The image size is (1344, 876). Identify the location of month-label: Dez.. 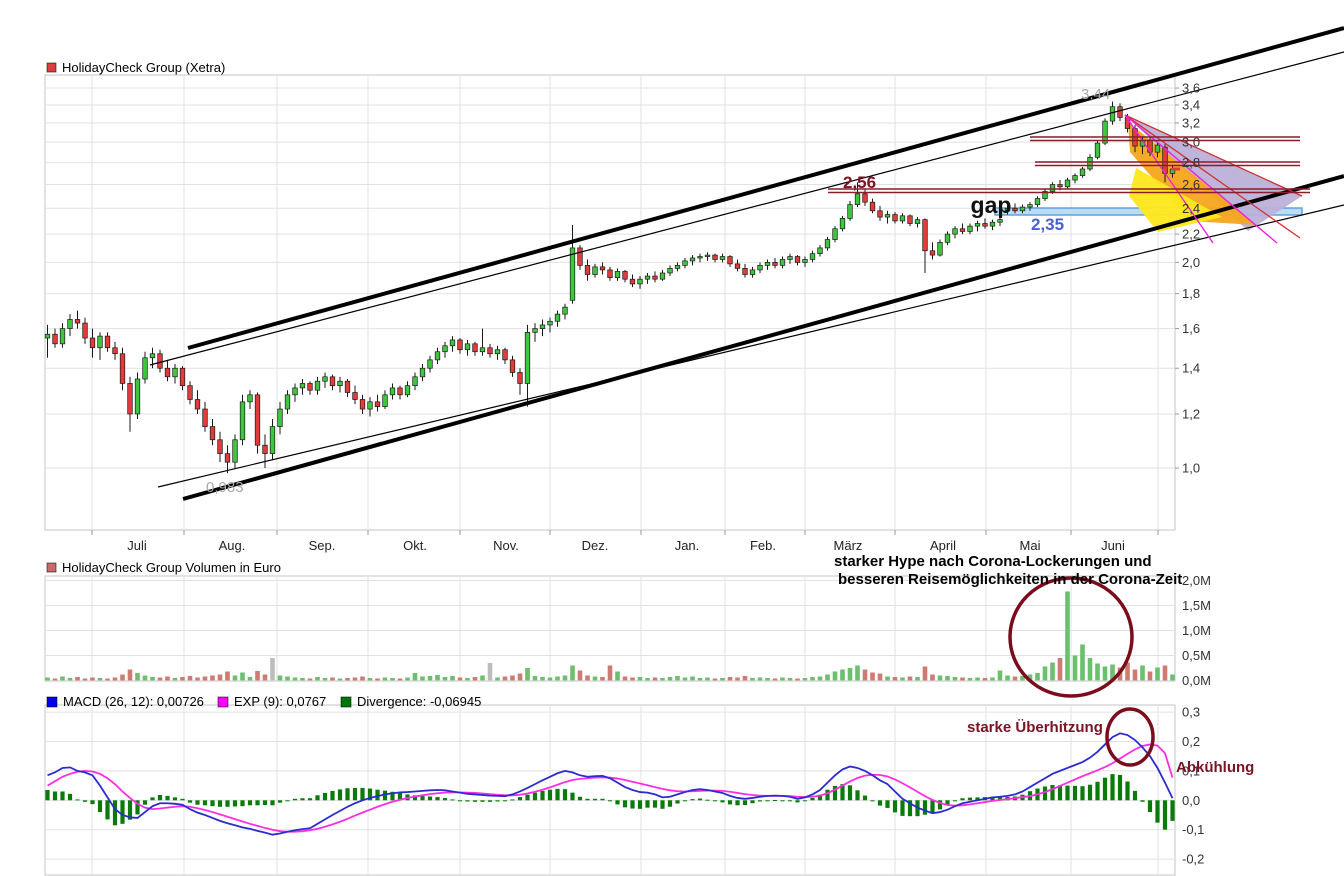
(595, 545).